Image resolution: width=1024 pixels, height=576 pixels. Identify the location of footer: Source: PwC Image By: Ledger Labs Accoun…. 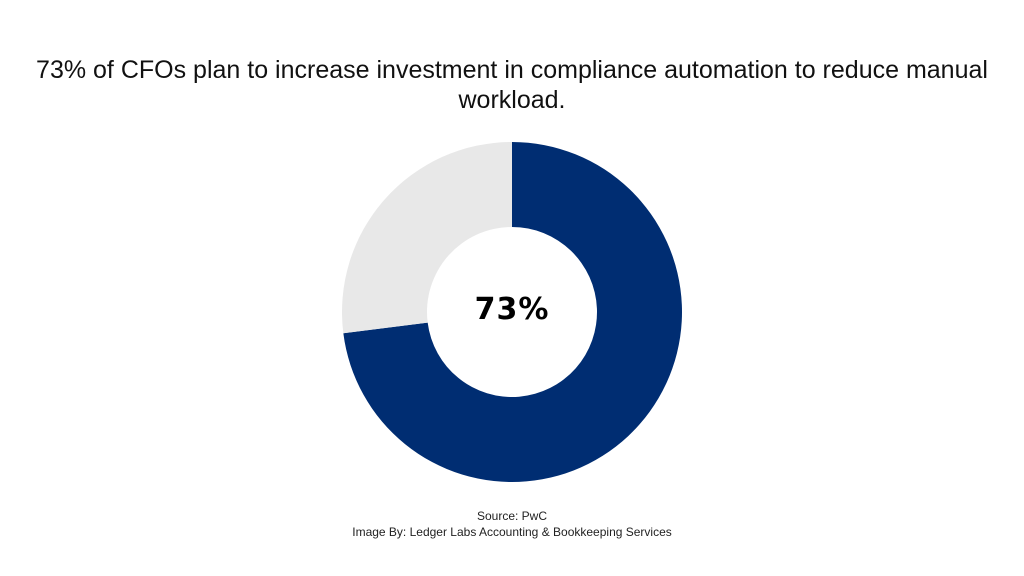
(512, 524).